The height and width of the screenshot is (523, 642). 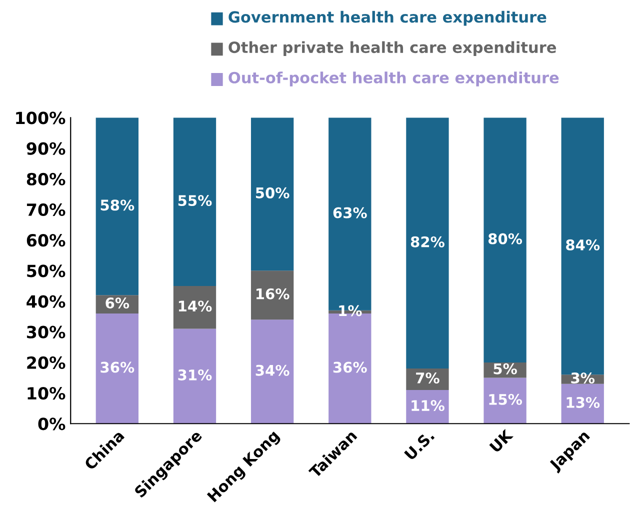 What do you see at coordinates (505, 368) in the screenshot?
I see `data-label: 5%` at bounding box center [505, 368].